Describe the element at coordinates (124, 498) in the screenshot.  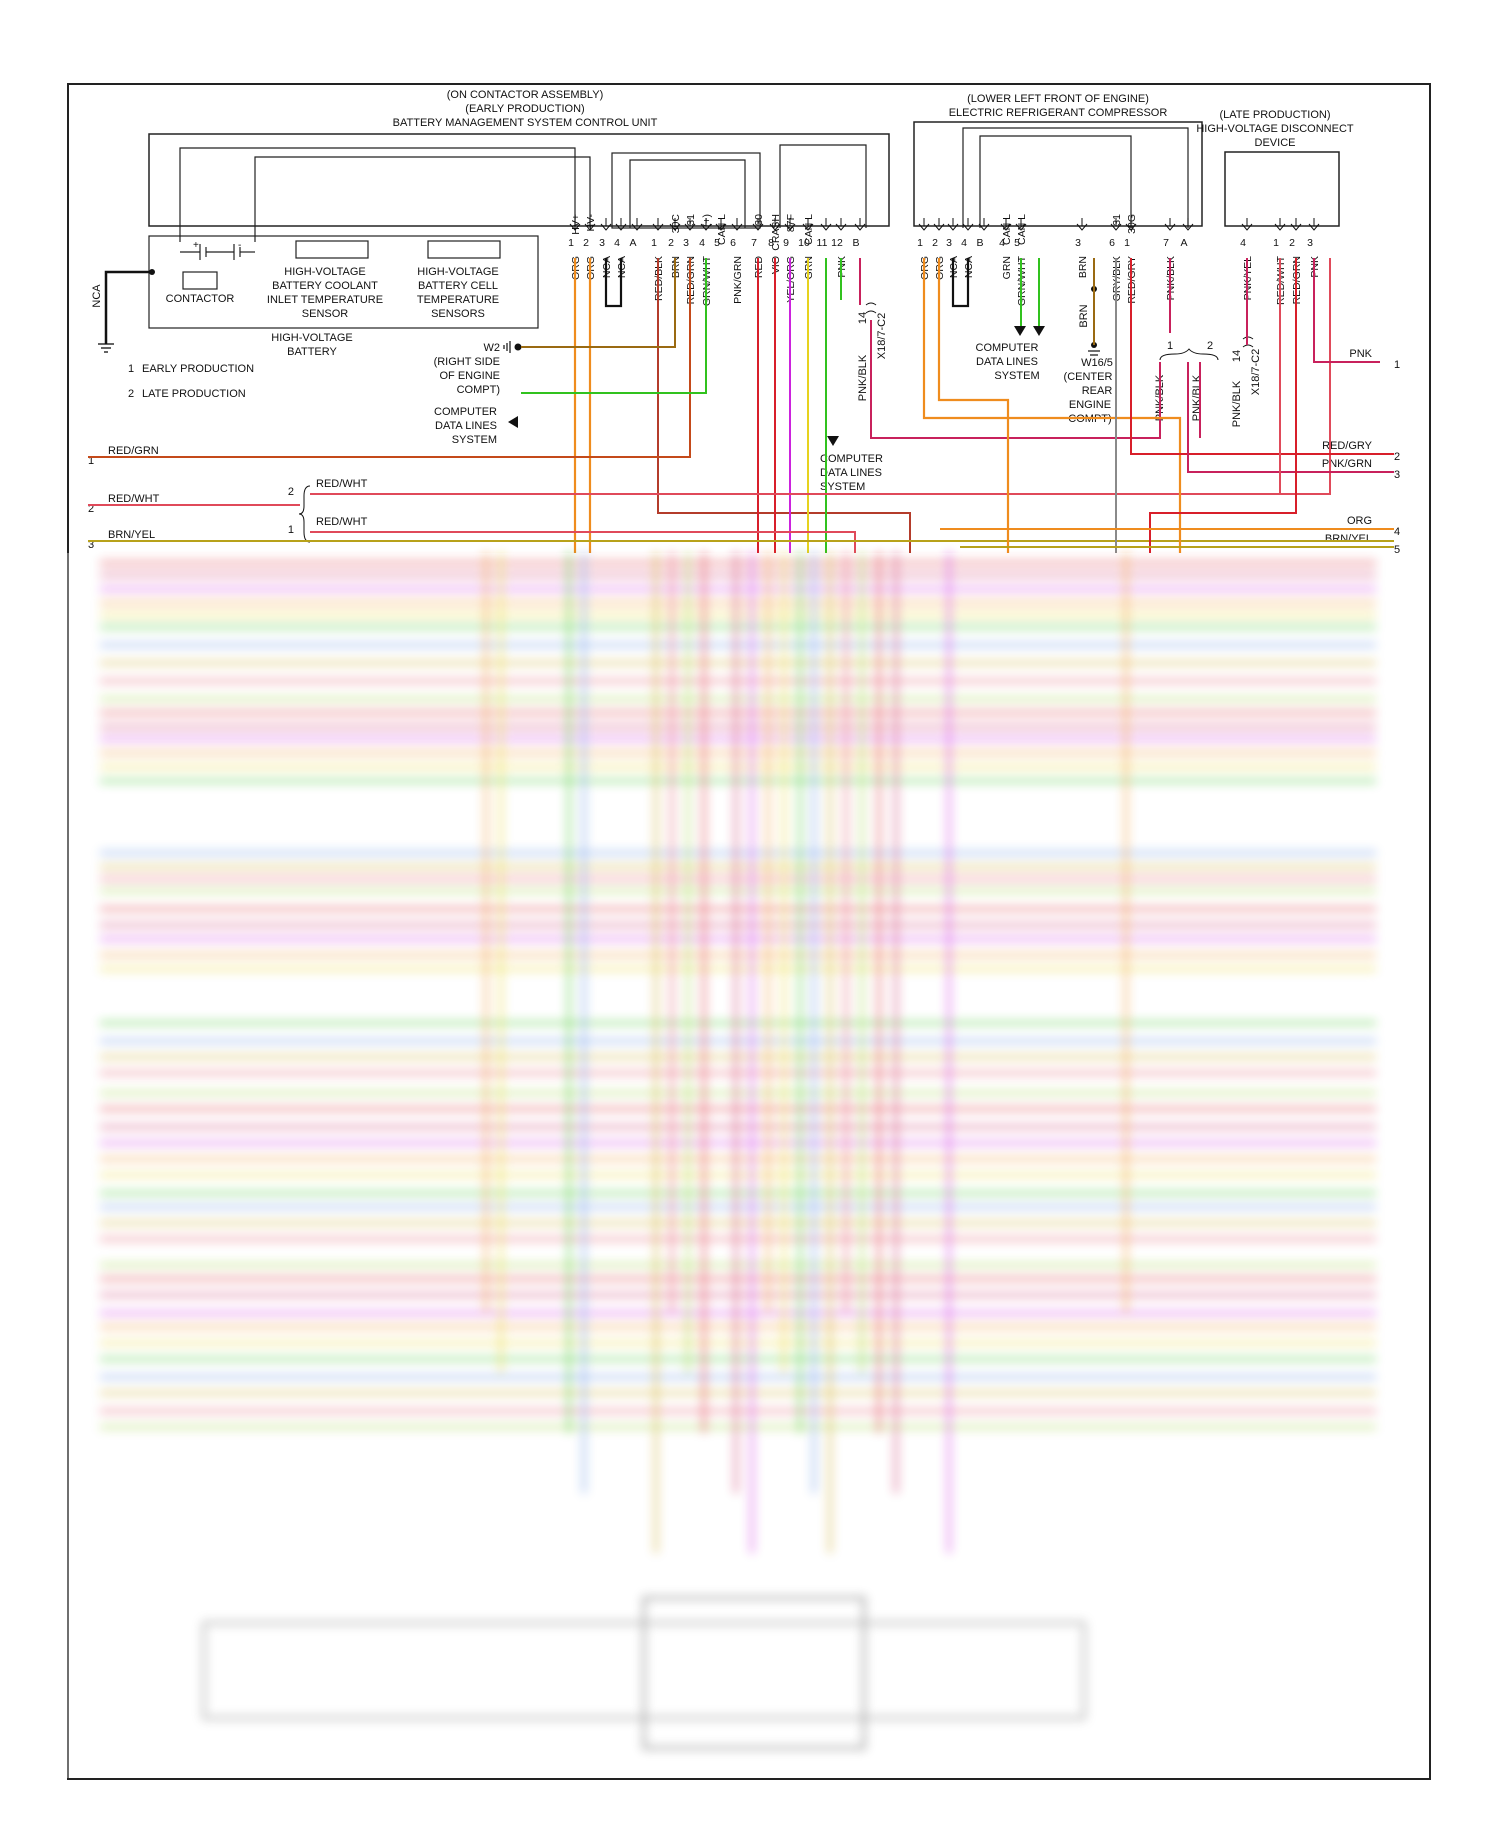
I see `left-wire-labels: 1 RED/GRN 2 RED/WHT 3 BRN/YEL` at that location.